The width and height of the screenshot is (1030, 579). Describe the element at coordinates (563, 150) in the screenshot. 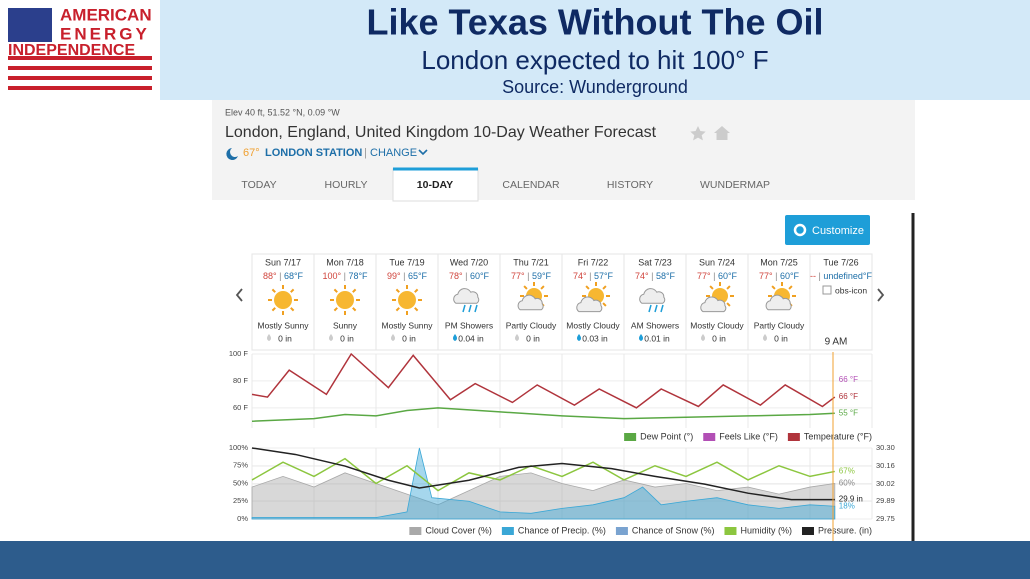

I see `page-header` at that location.